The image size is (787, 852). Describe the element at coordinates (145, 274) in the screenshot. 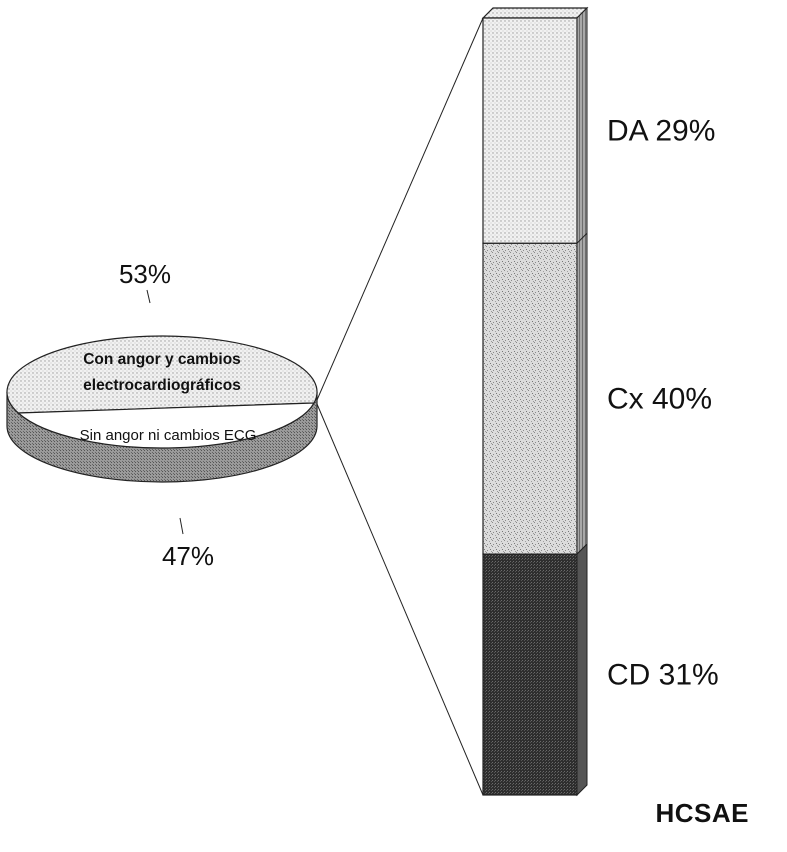

I see `pie-value-label: 53%` at that location.